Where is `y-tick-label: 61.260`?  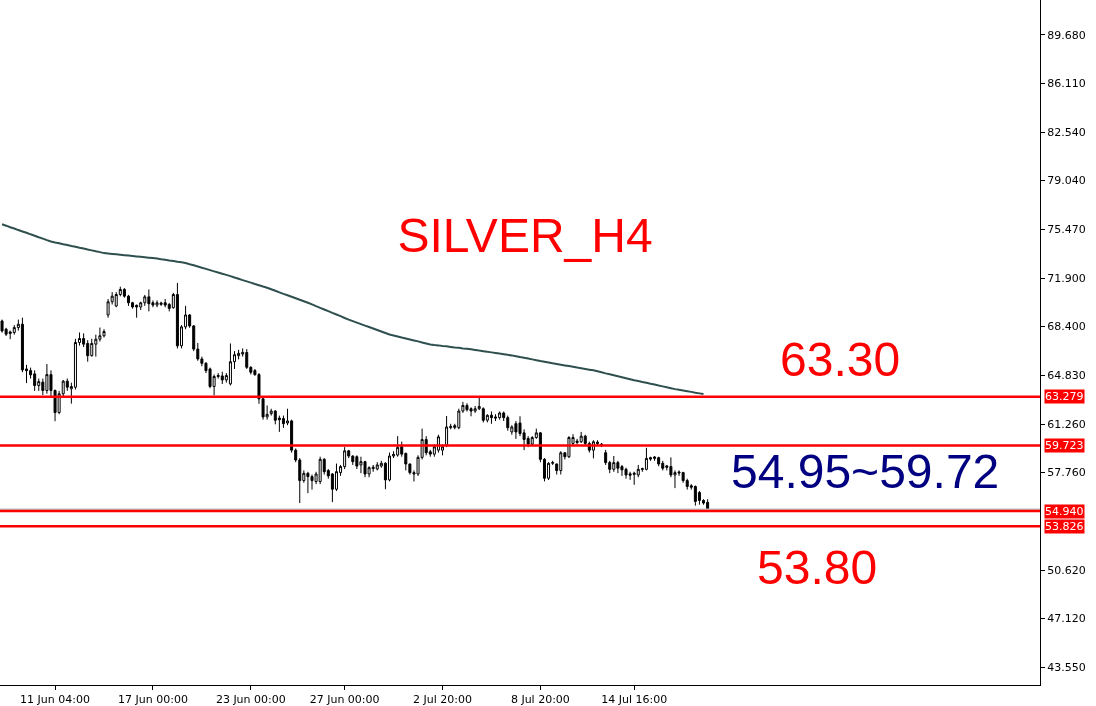
y-tick-label: 61.260 is located at coordinates (1066, 425).